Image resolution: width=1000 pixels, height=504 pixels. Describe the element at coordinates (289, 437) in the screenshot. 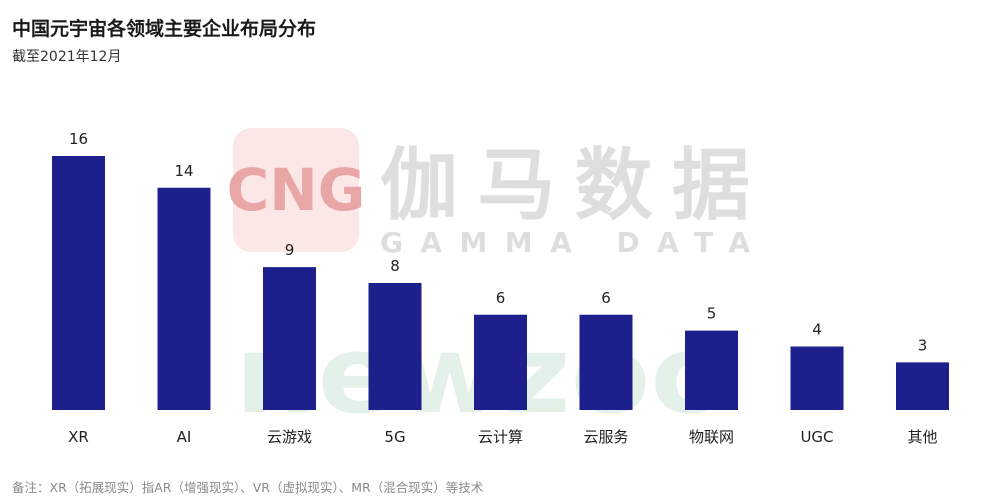

I see `category-label-2: 云游戏` at that location.